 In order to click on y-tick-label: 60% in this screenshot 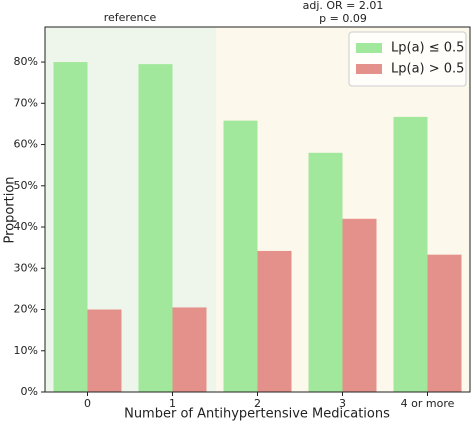, I will do `click(26, 144)`.